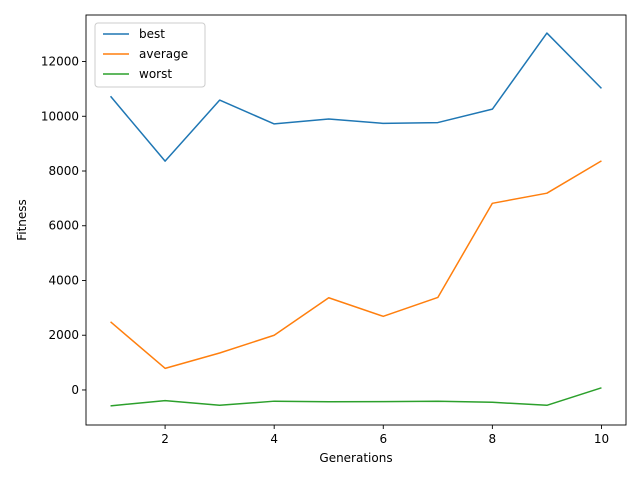 The height and width of the screenshot is (480, 640). Describe the element at coordinates (152, 34) in the screenshot. I see `legend-label-best: best` at that location.